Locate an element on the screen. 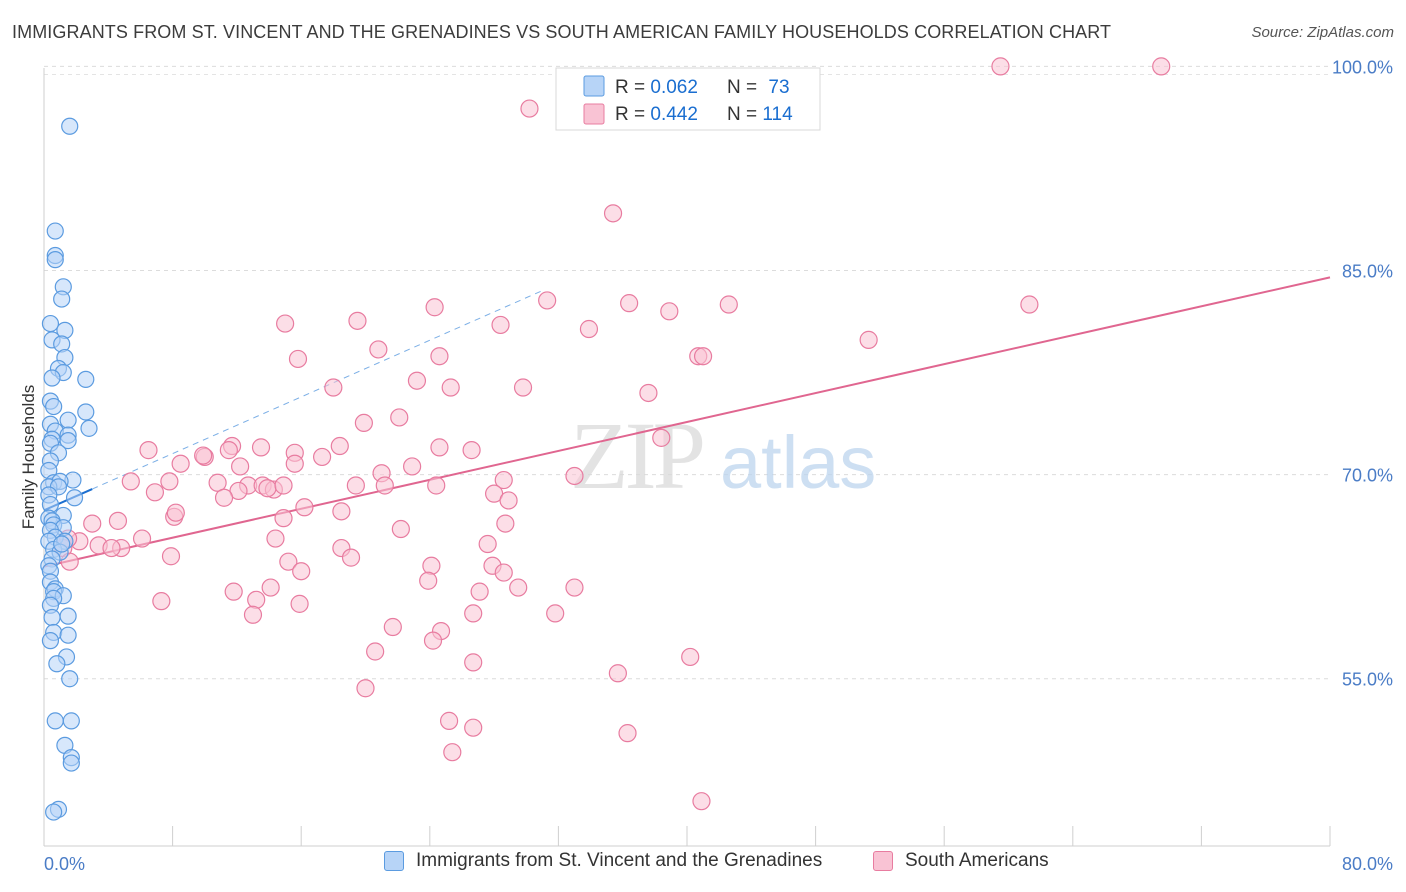 The width and height of the screenshot is (1406, 892). x-tick-label-0: 0.0% is located at coordinates (64, 864).